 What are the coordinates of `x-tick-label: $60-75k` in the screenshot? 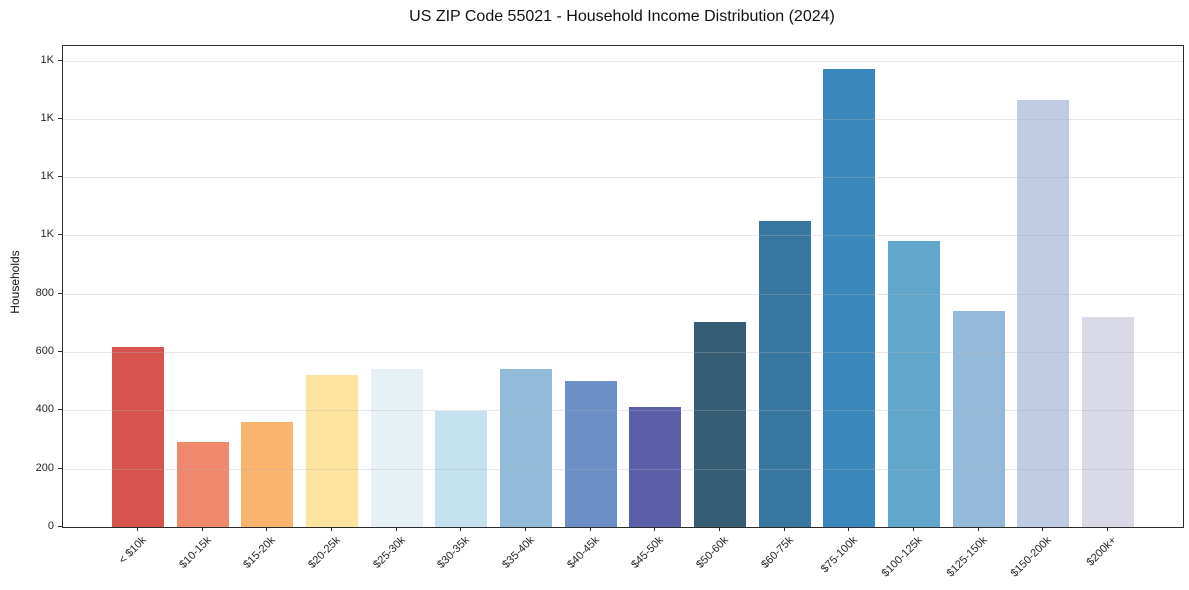 It's located at (777, 552).